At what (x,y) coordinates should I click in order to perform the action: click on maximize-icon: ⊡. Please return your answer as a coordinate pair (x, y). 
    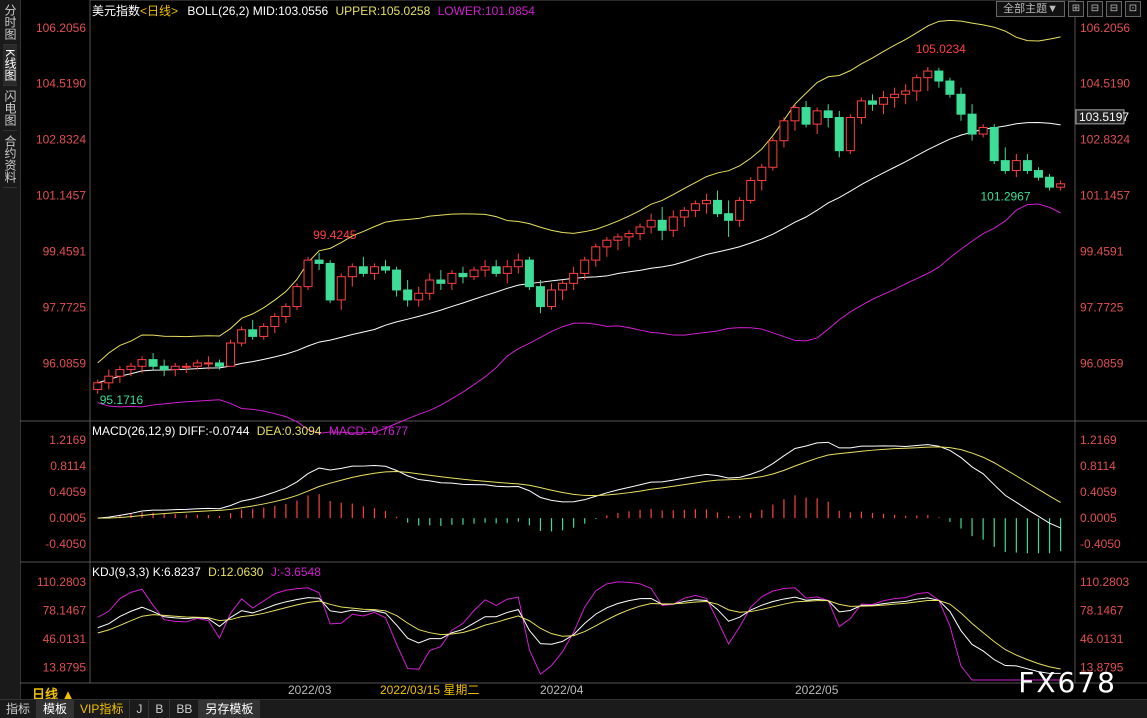
    Looking at the image, I should click on (1133, 9).